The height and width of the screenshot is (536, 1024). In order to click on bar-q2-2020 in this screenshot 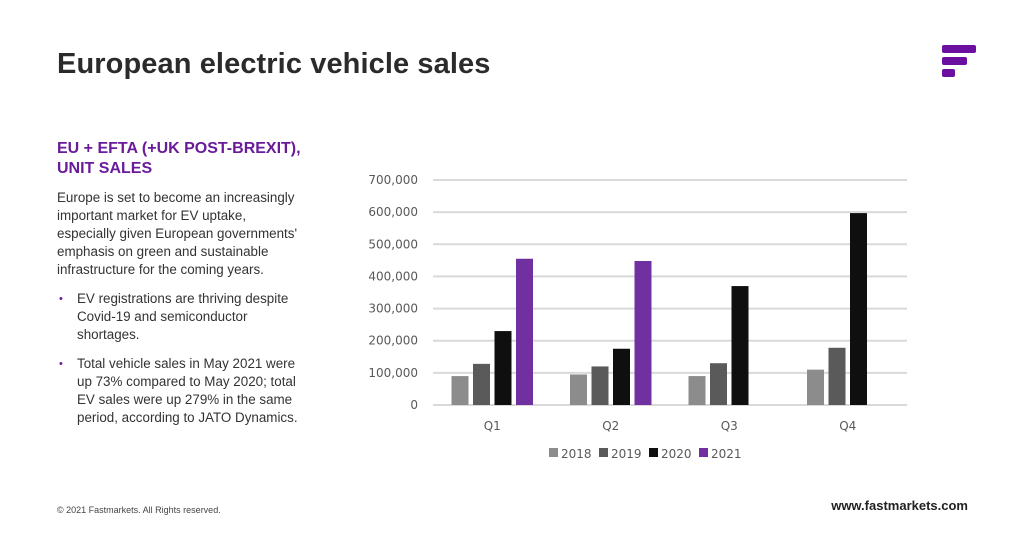, I will do `click(621, 376)`.